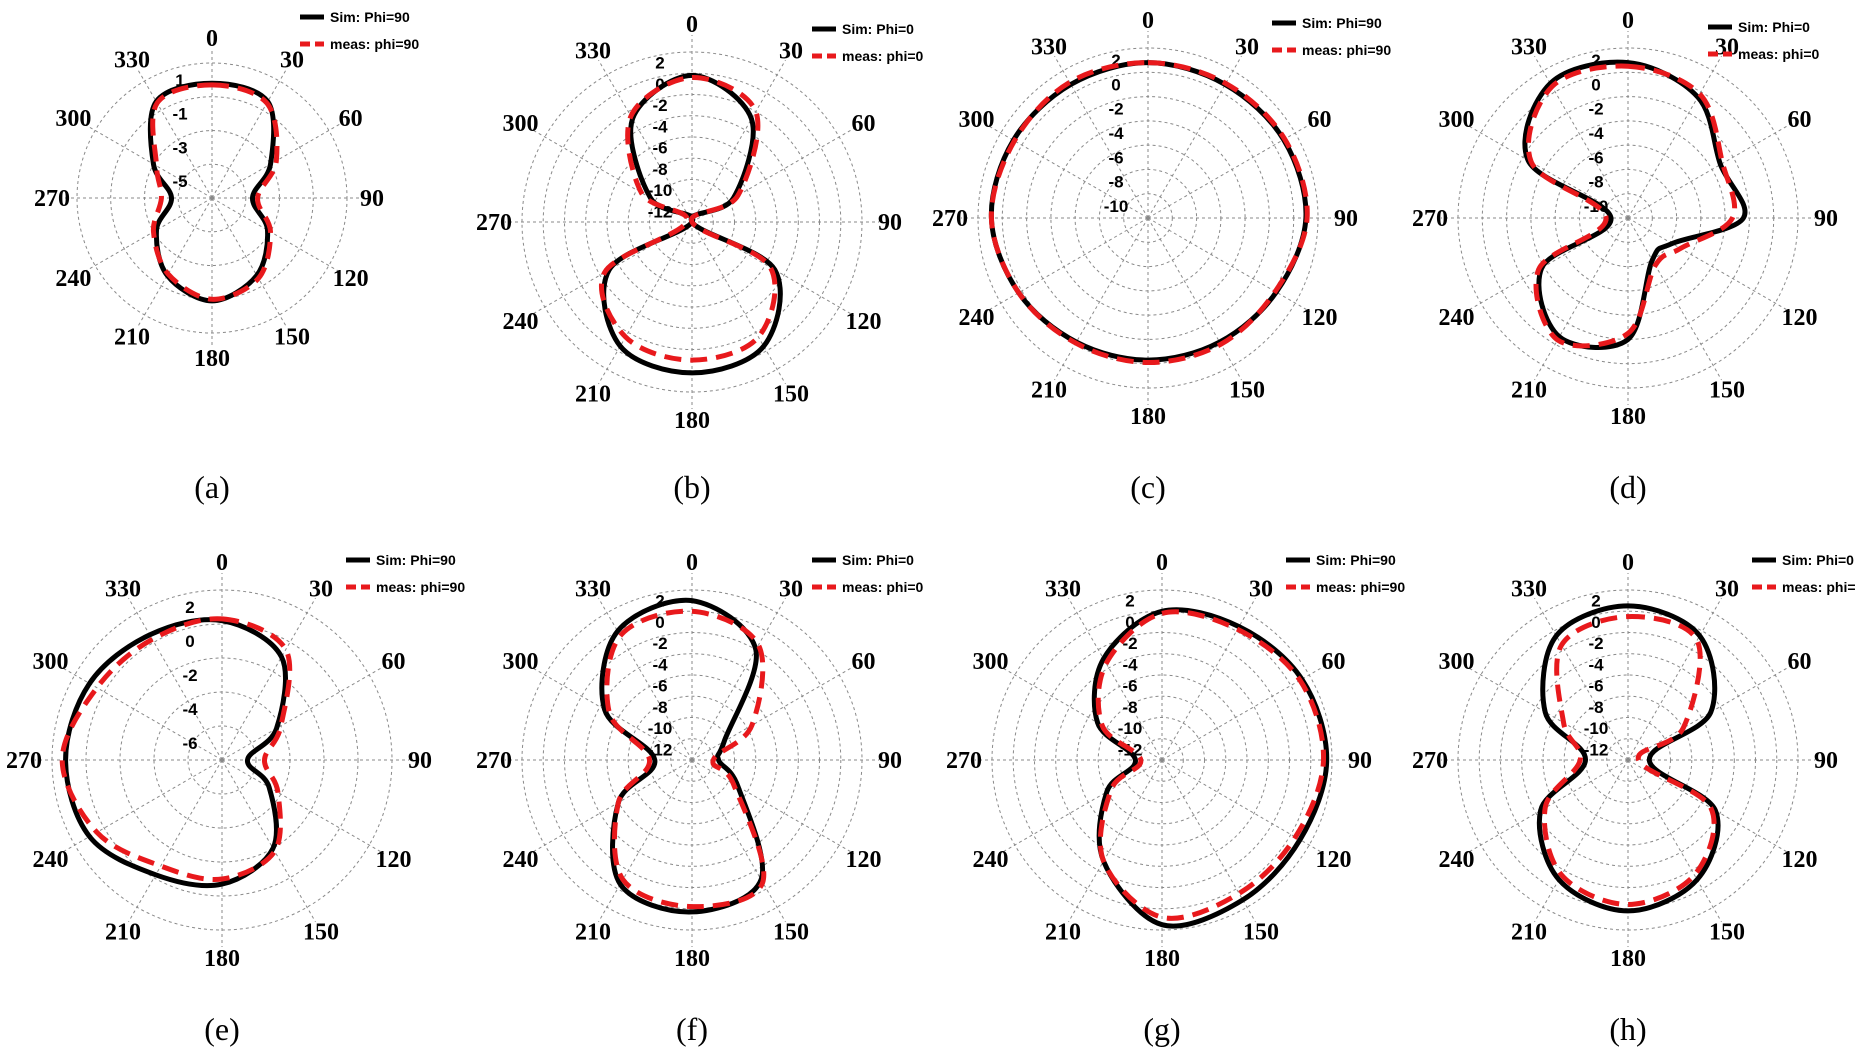 This screenshot has width=1856, height=1056. I want to click on panel-caption: (h), so click(1627, 1029).